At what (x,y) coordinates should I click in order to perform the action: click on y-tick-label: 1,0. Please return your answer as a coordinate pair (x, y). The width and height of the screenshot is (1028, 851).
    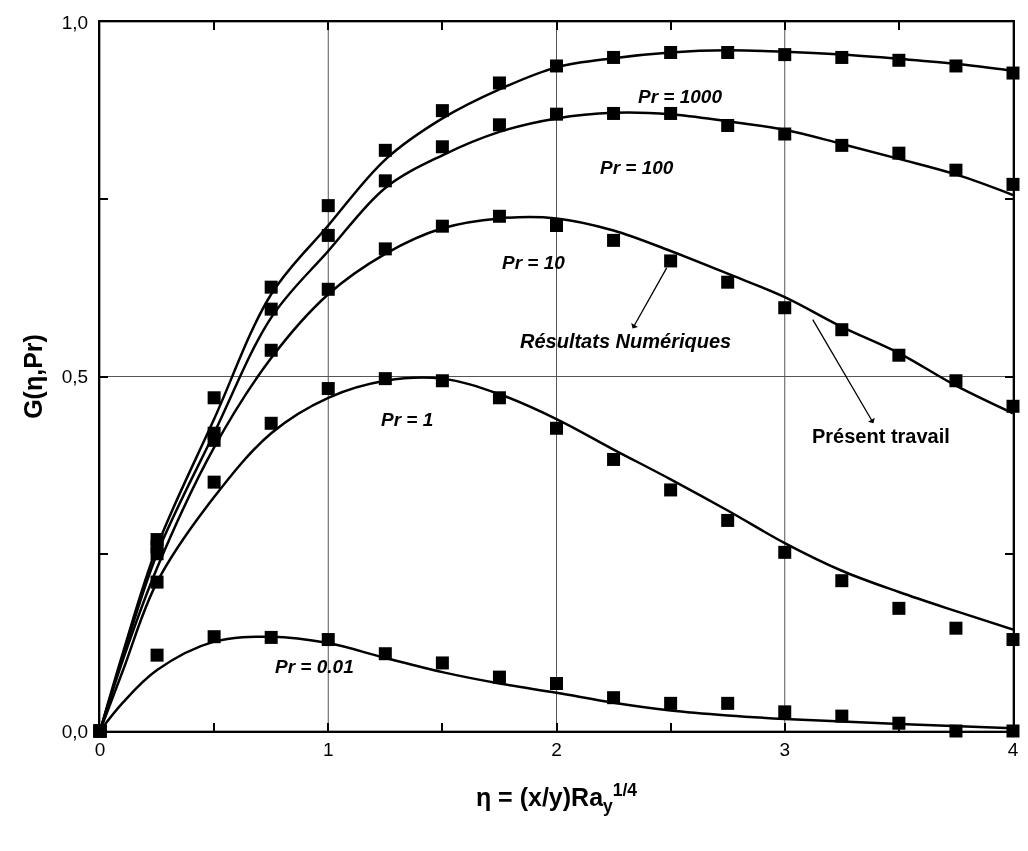
    Looking at the image, I should click on (75, 22).